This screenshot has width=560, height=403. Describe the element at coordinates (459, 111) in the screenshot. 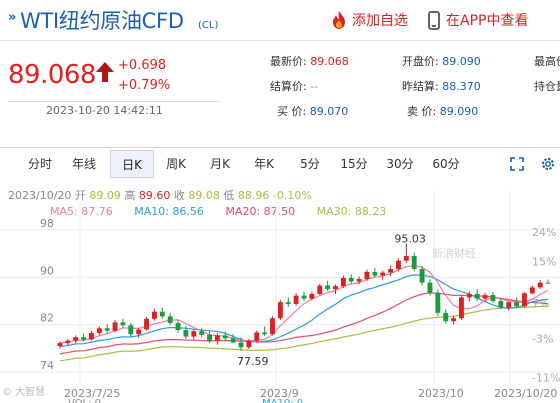

I see `ask-price-value: 89.090` at that location.